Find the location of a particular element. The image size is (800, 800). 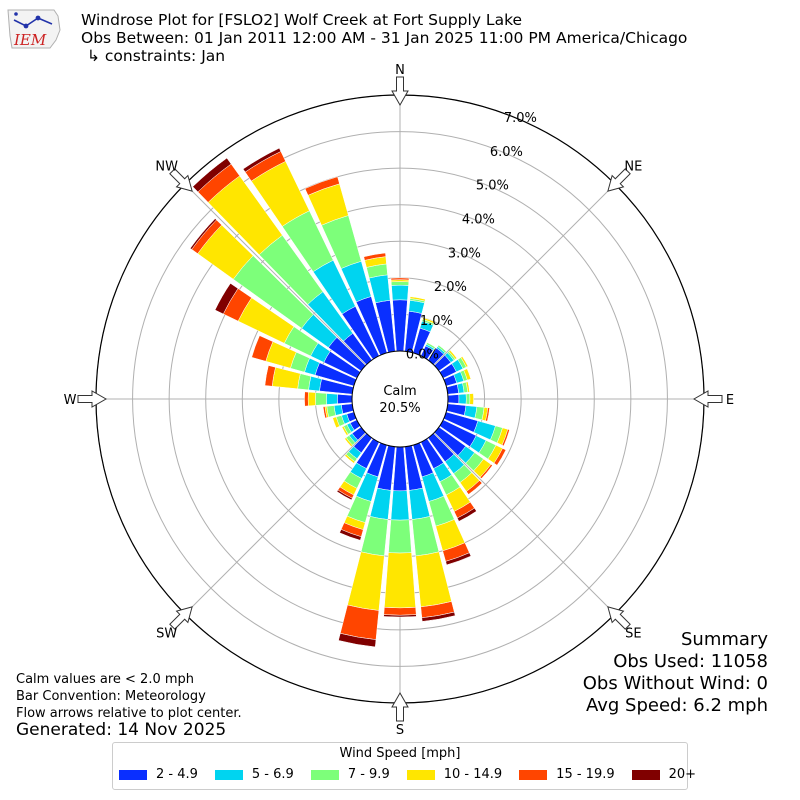

iem-logo: IEM is located at coordinates (34, 29).